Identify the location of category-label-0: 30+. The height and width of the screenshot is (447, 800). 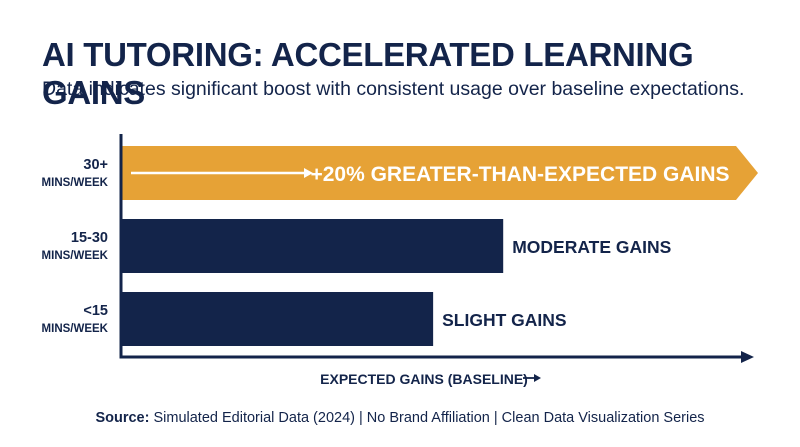
(95, 165).